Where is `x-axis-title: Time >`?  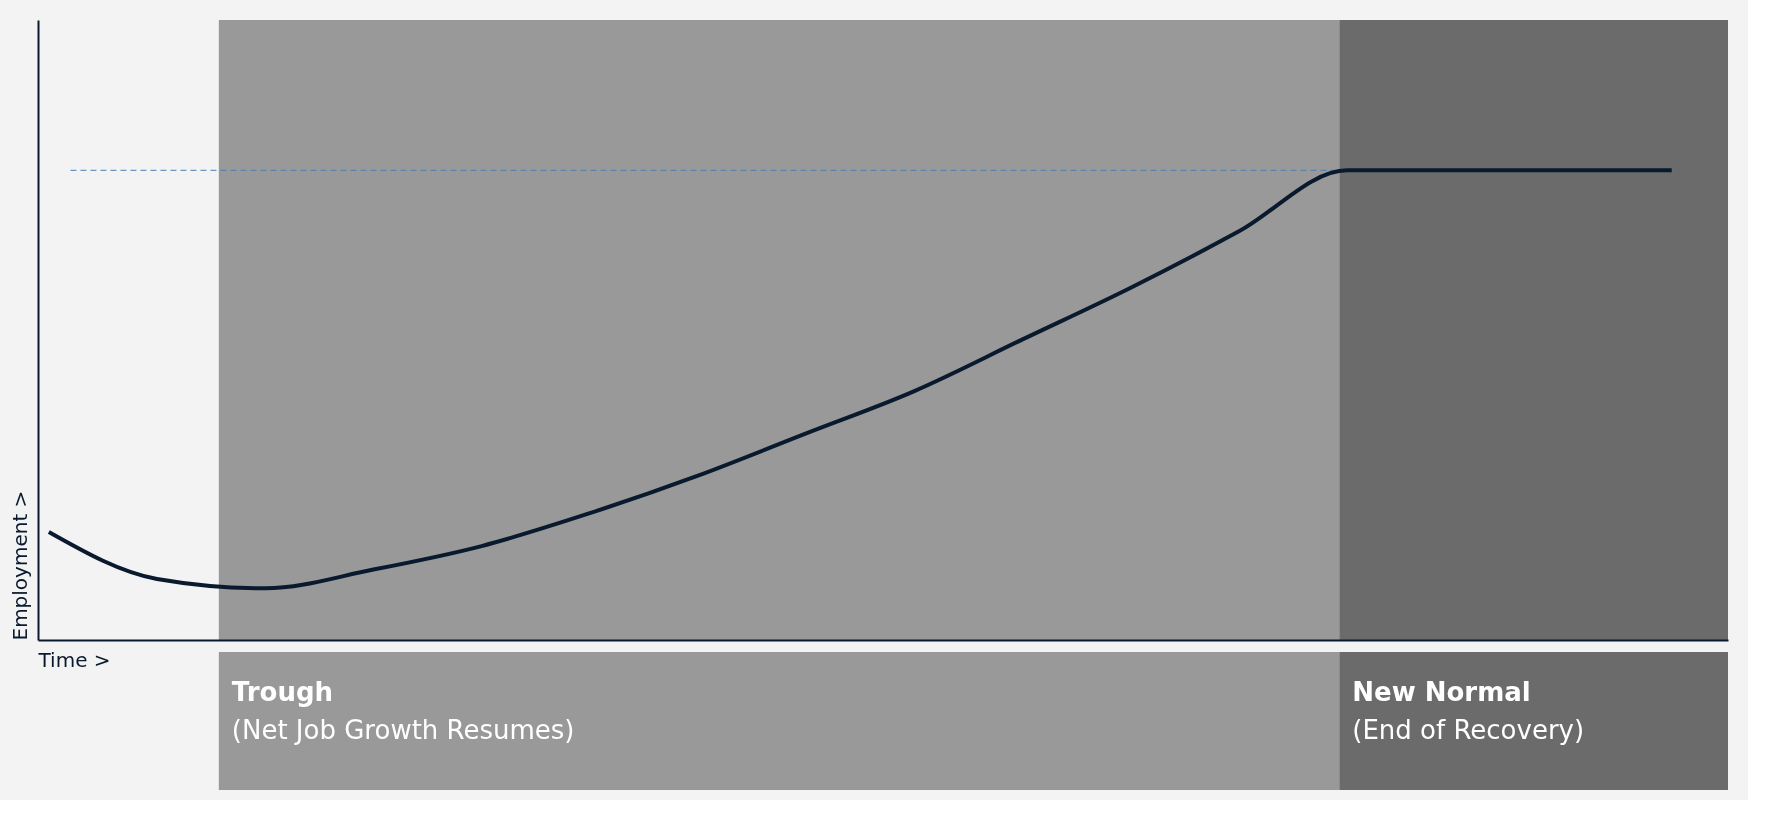 x-axis-title: Time > is located at coordinates (74, 659).